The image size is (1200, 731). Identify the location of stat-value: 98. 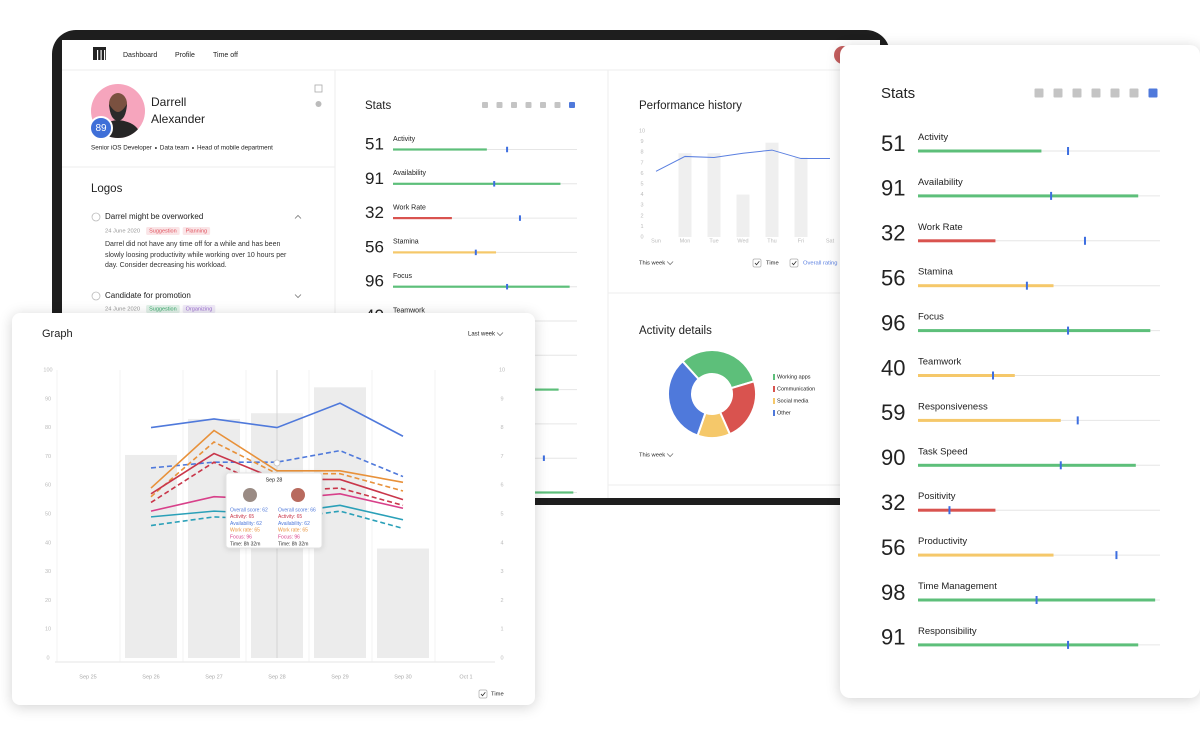
(893, 592).